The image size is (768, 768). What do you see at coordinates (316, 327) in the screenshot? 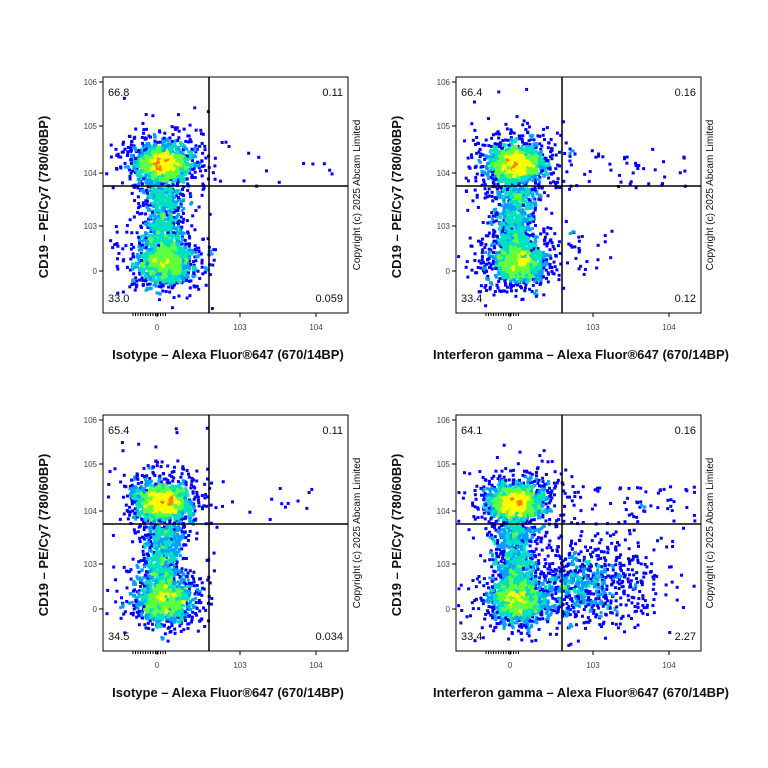
I see `x-tick-label: 104` at bounding box center [316, 327].